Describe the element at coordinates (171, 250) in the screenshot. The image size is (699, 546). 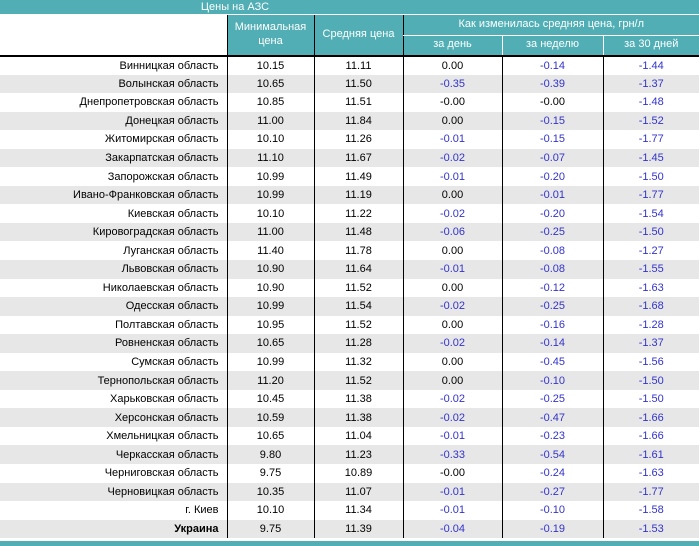
I see `region-cell: Луганская область` at that location.